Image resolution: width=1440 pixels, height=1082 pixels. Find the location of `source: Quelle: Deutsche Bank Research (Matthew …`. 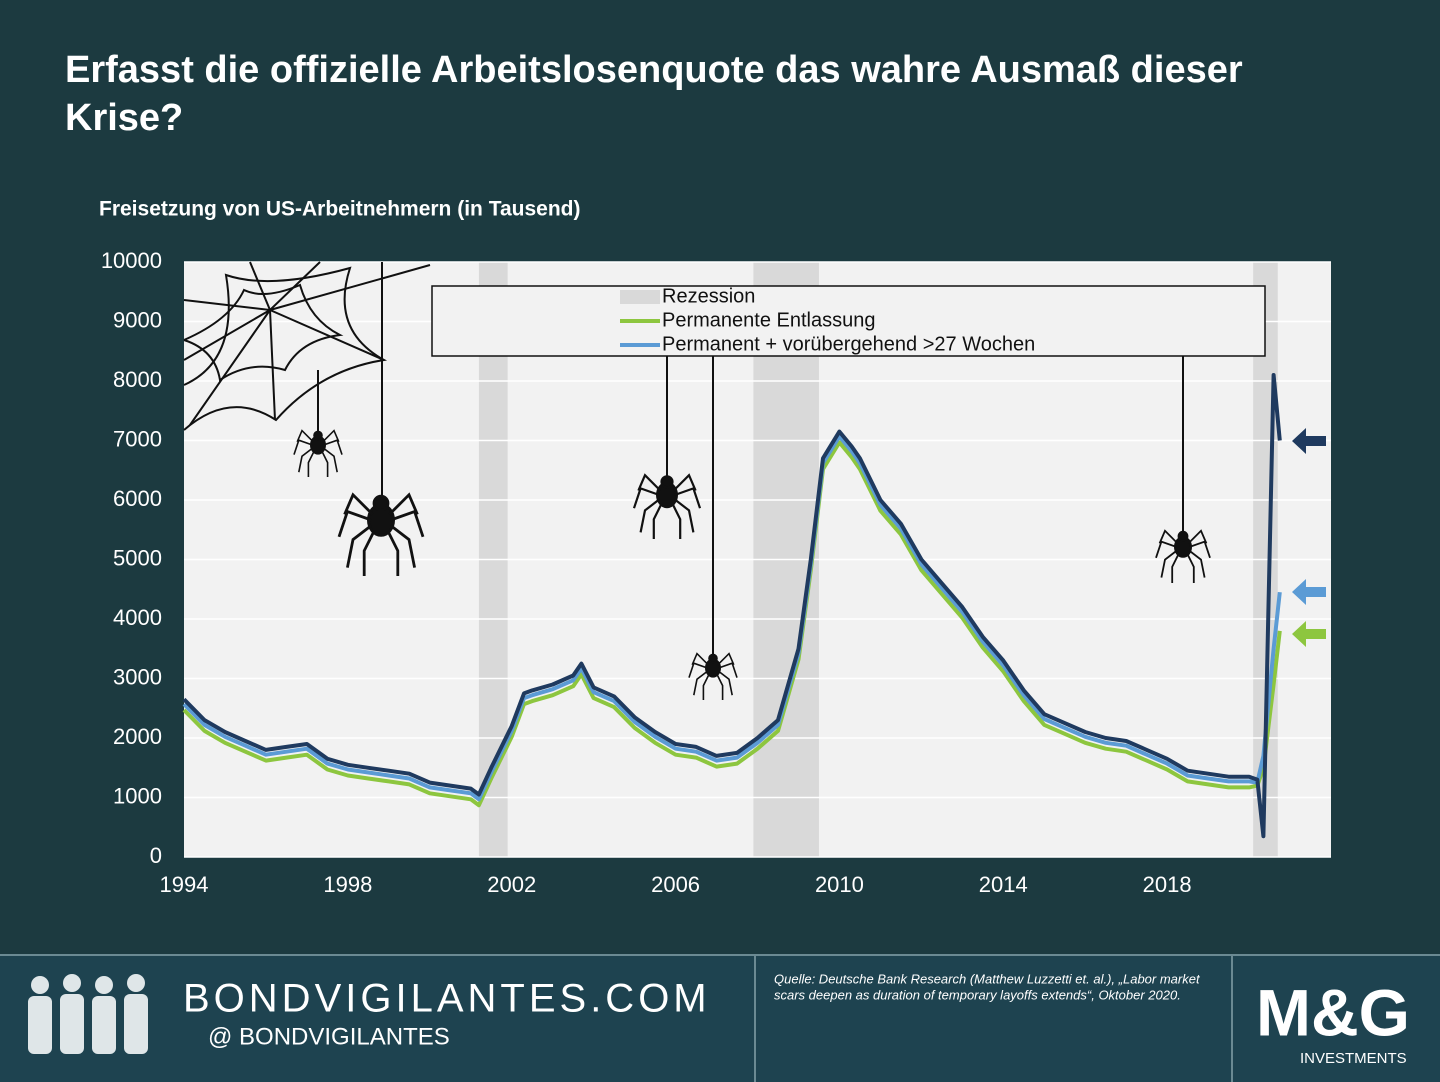

source: Quelle: Deutsche Bank Research (Matthew … is located at coordinates (987, 978).